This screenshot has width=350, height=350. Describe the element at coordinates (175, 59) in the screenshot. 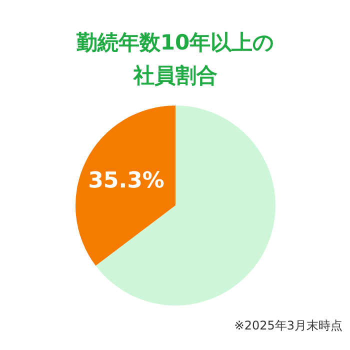

I see `chart-title: 勤続年数10年以上の社員割合` at that location.